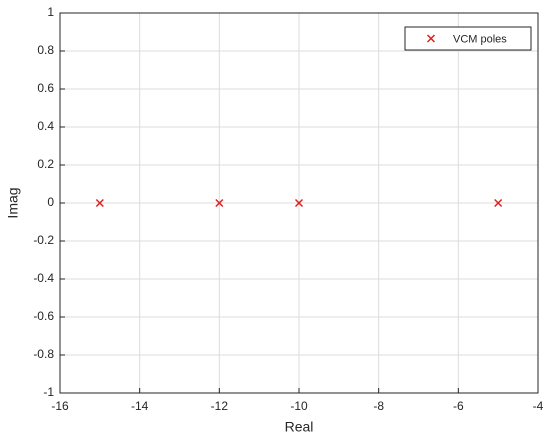 The height and width of the screenshot is (443, 550). I want to click on y-tick-label: 0.2, so click(45, 164).